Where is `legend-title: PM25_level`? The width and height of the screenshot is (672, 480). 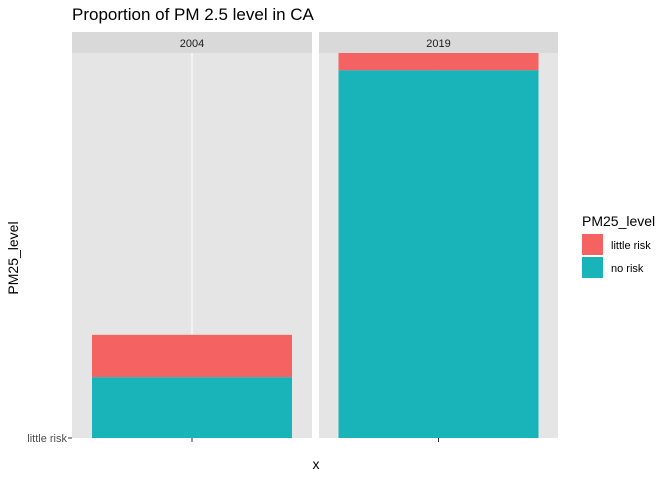 legend-title: PM25_level is located at coordinates (618, 221).